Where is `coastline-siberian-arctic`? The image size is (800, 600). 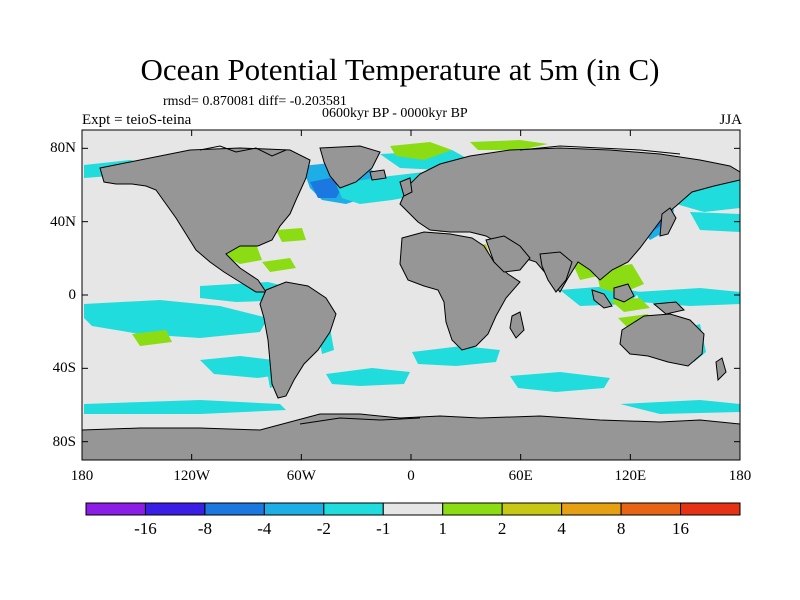 coastline-siberian-arctic is located at coordinates (600, 150).